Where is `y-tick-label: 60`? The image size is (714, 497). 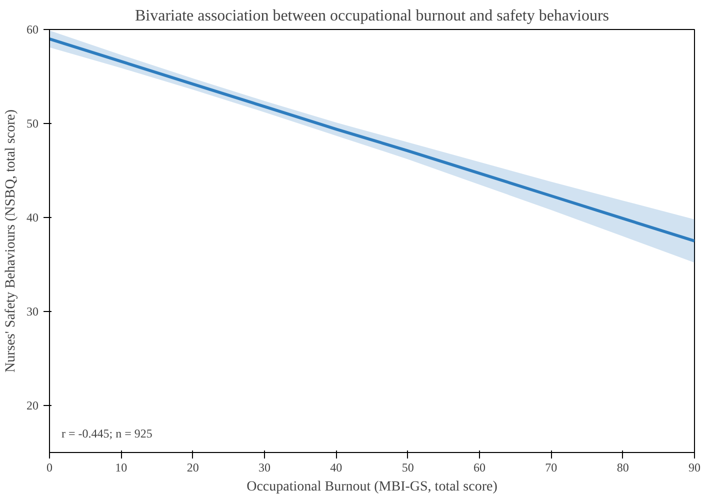 y-tick-label: 60 is located at coordinates (32, 29).